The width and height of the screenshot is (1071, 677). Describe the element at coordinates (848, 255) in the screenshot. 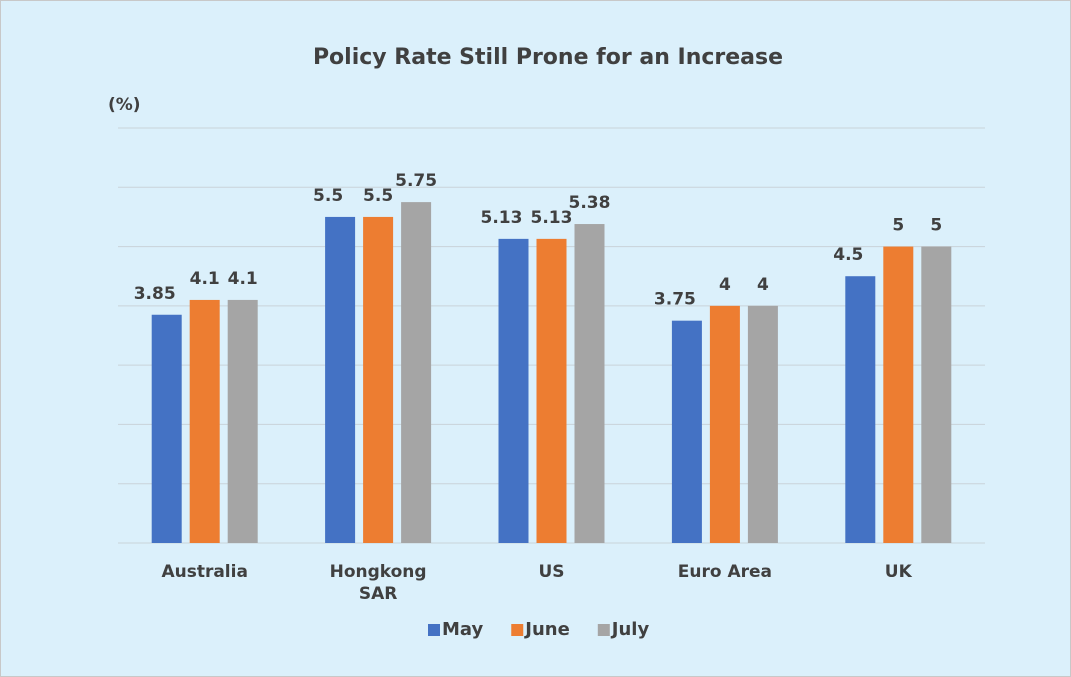

I see `data-label: 4.5` at that location.